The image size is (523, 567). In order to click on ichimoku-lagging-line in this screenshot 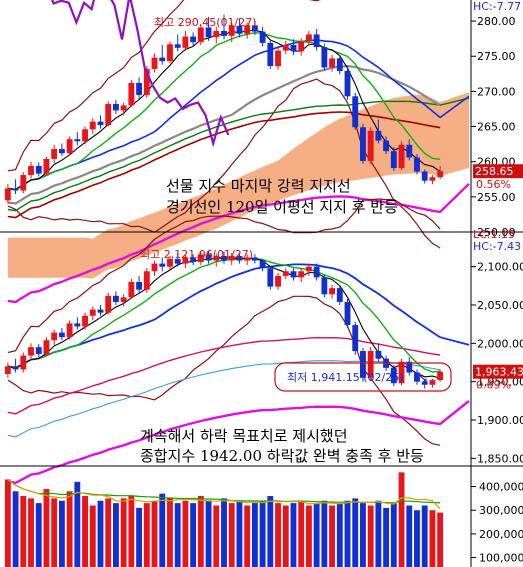, I will do `click(140, 74)`.